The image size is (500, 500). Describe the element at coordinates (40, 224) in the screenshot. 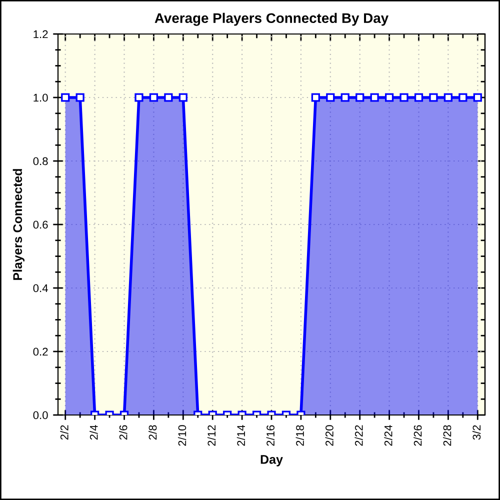

I see `y-tick-label: 0.6` at that location.